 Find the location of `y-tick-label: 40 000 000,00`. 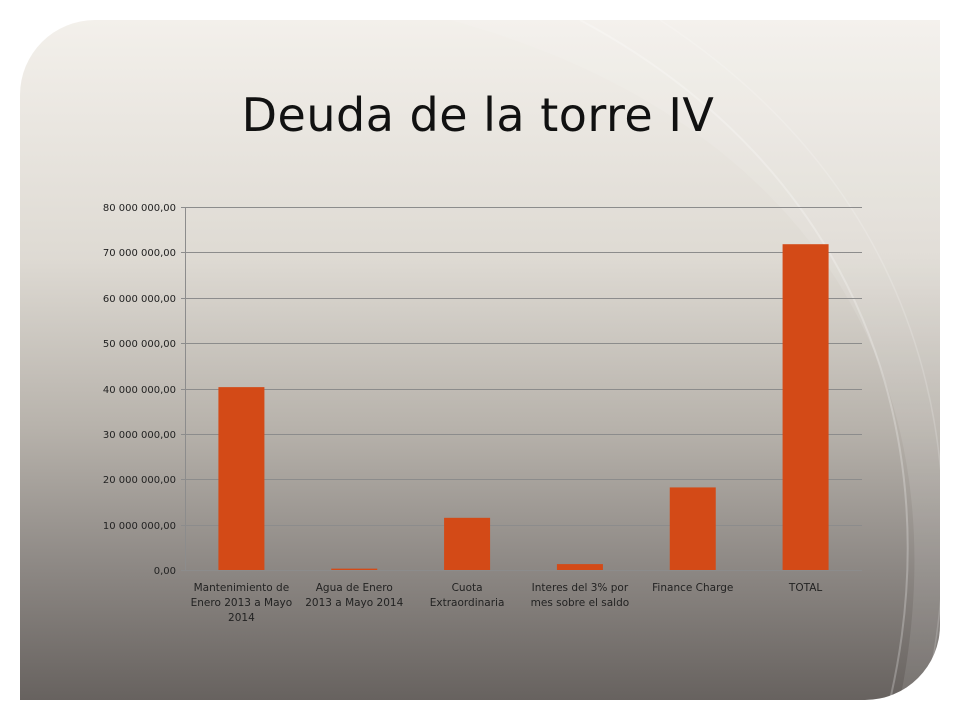

y-tick-label: 40 000 000,00 is located at coordinates (139, 390).